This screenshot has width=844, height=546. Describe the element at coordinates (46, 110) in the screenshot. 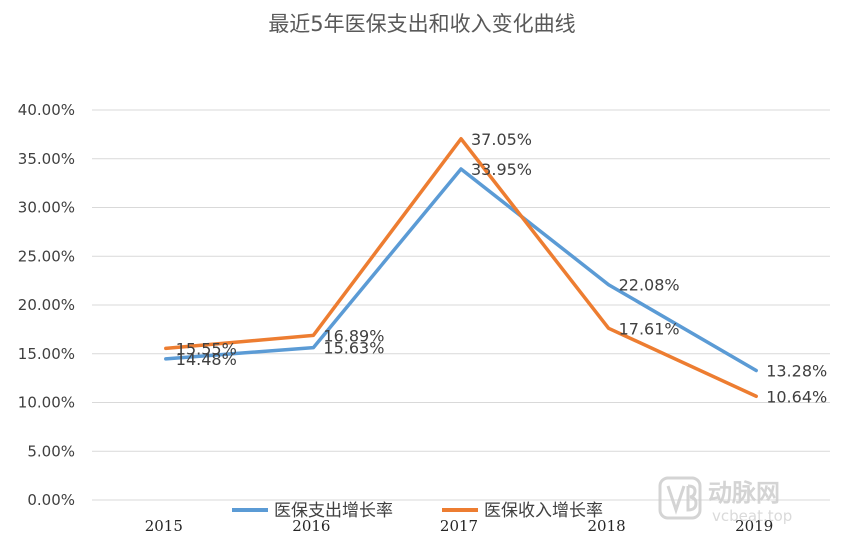

I see `y-tick-label: 40.00%` at that location.